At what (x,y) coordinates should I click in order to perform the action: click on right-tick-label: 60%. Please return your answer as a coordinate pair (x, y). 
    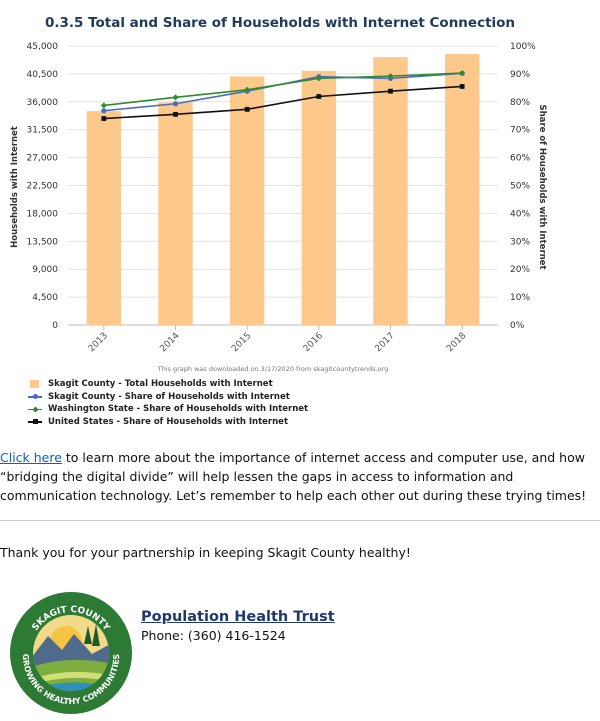
    Looking at the image, I should click on (520, 159).